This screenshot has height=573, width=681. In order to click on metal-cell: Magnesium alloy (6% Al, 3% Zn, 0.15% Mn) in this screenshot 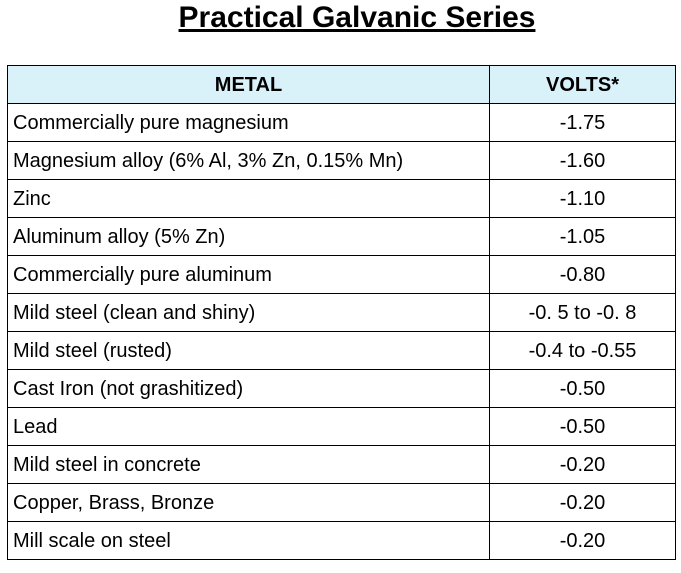, I will do `click(248, 160)`.